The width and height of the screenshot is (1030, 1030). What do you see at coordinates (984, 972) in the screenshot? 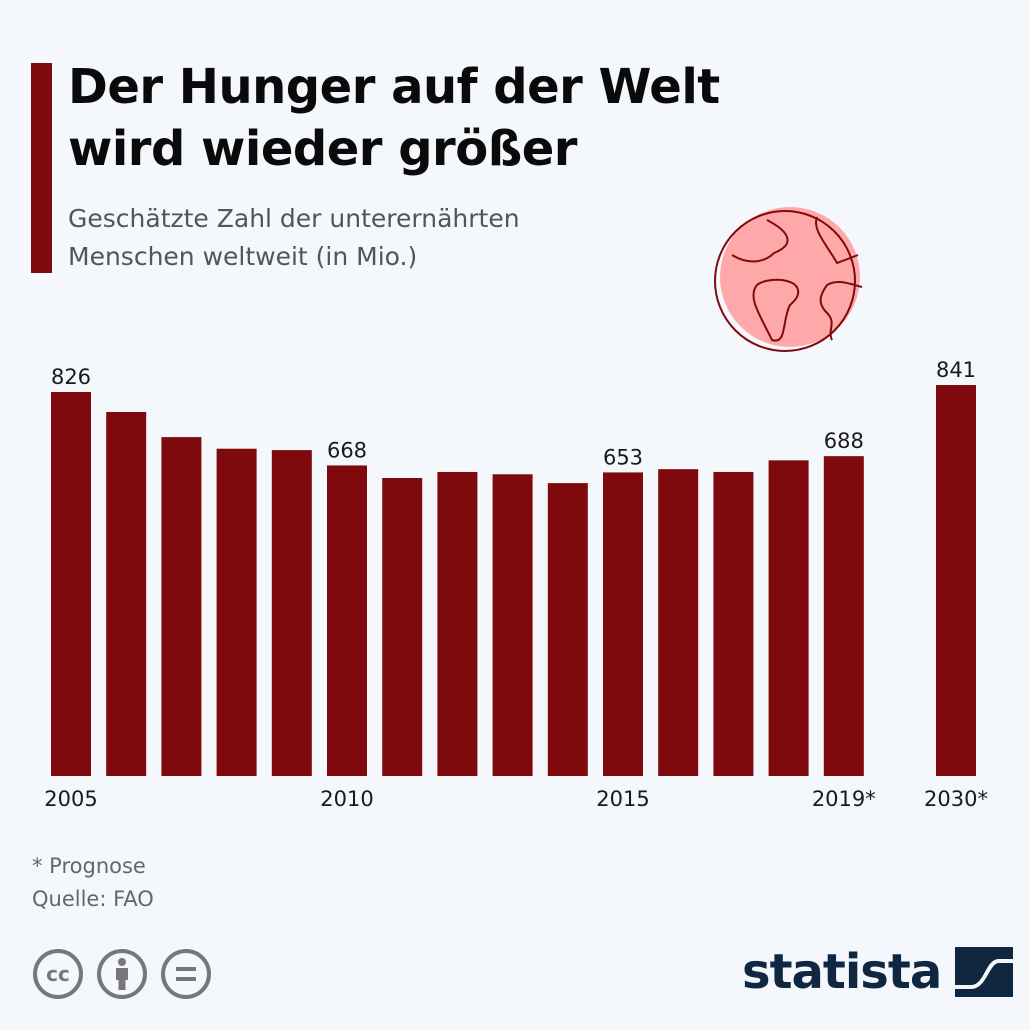
I see `statista-logo-icon` at bounding box center [984, 972].